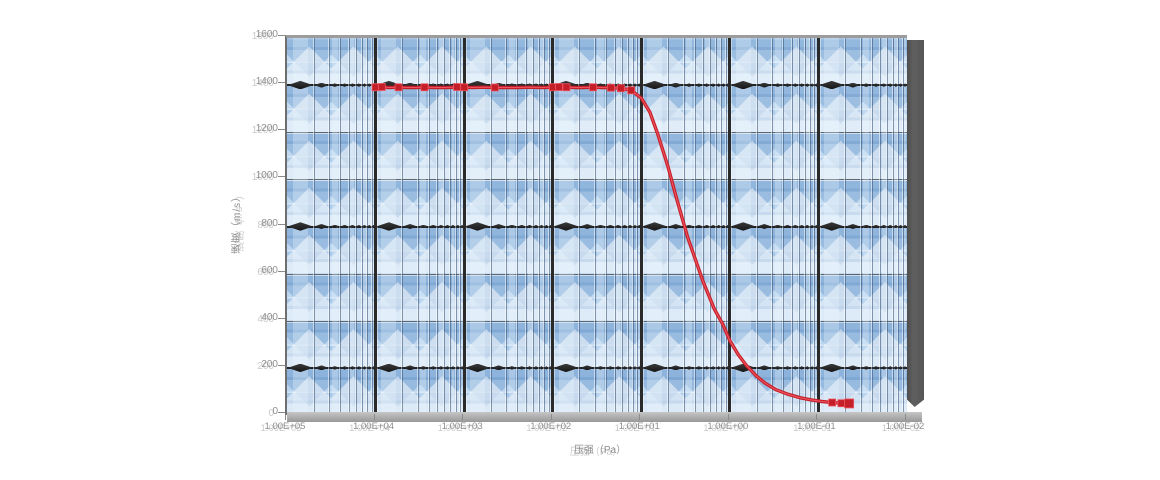 The image size is (1160, 480). Describe the element at coordinates (269, 364) in the screenshot. I see `y-tick-label: 200` at that location.